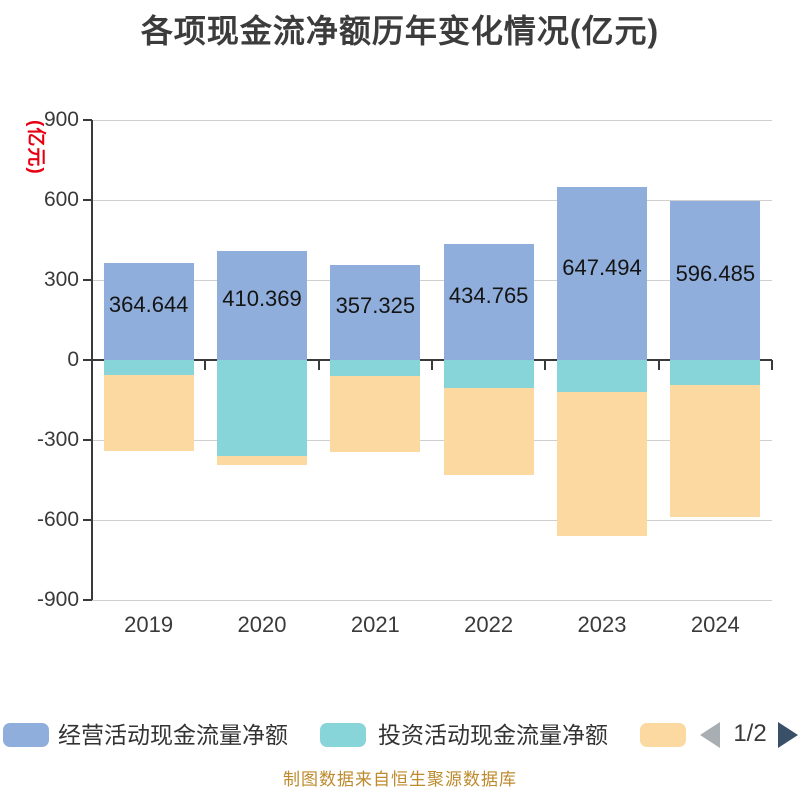  I want to click on bar-segment-2019-operating, so click(148, 311).